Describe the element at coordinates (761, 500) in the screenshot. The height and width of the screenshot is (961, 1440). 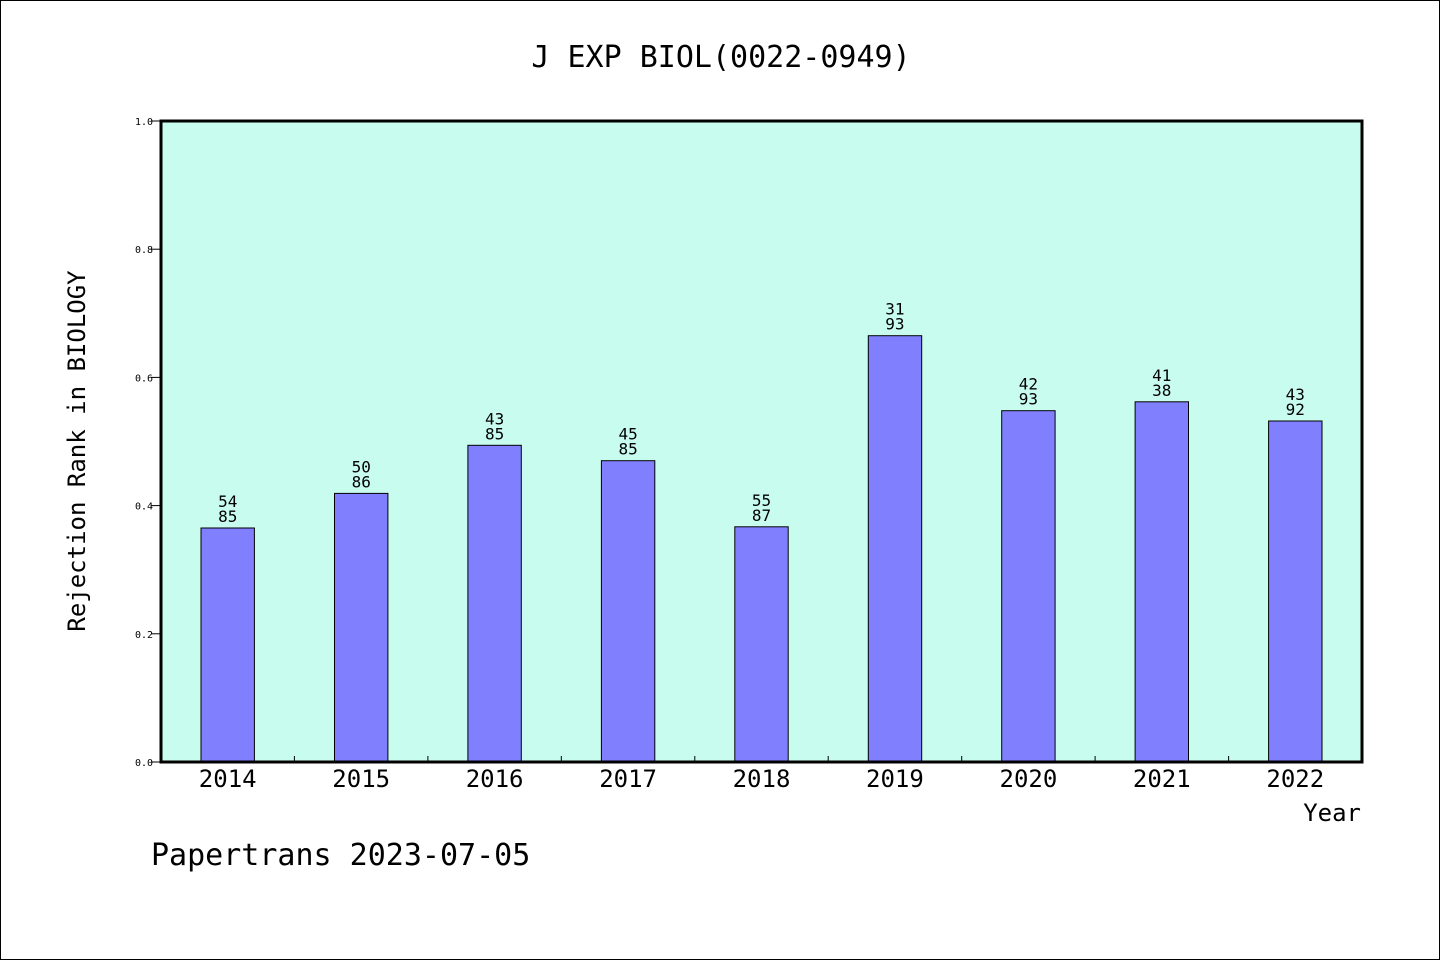
I see `data-label-2018-top: 55` at that location.